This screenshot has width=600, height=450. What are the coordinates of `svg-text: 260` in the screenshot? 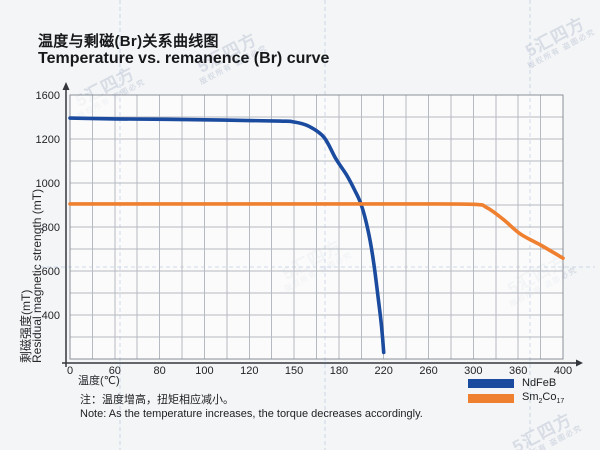 It's located at (428, 371).